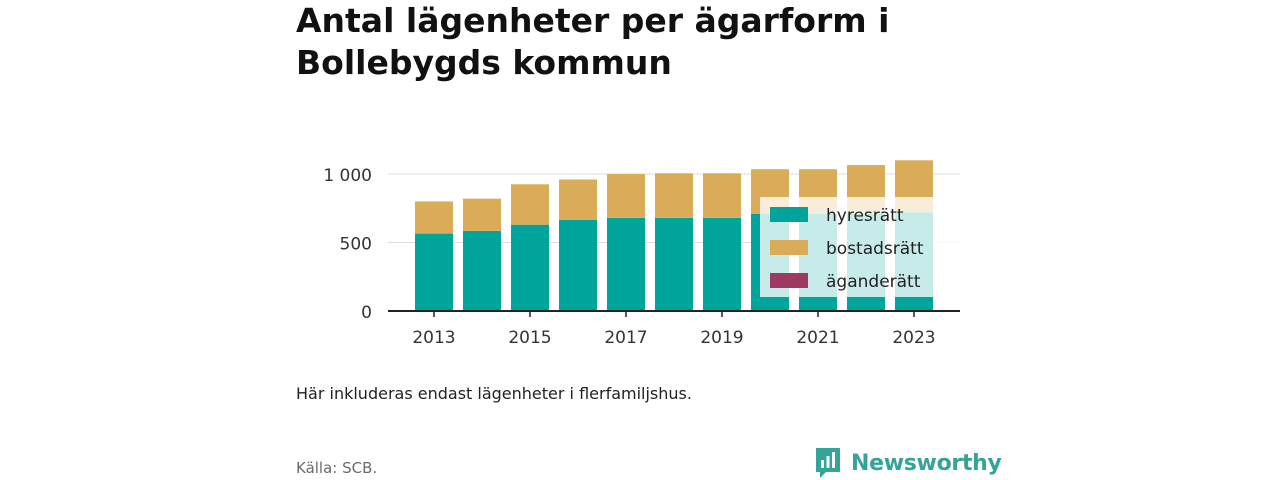 The width and height of the screenshot is (1280, 480). What do you see at coordinates (530, 267) in the screenshot?
I see `bar-hyresrätt-2015` at bounding box center [530, 267].